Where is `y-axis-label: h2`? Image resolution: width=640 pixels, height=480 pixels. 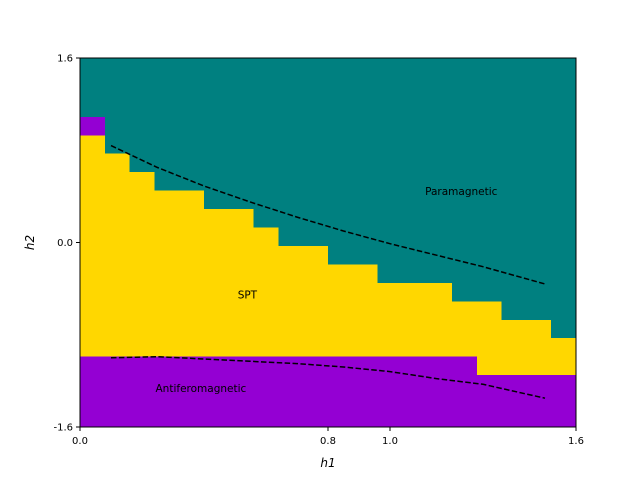
y-axis-label: h2 is located at coordinates (30, 242).